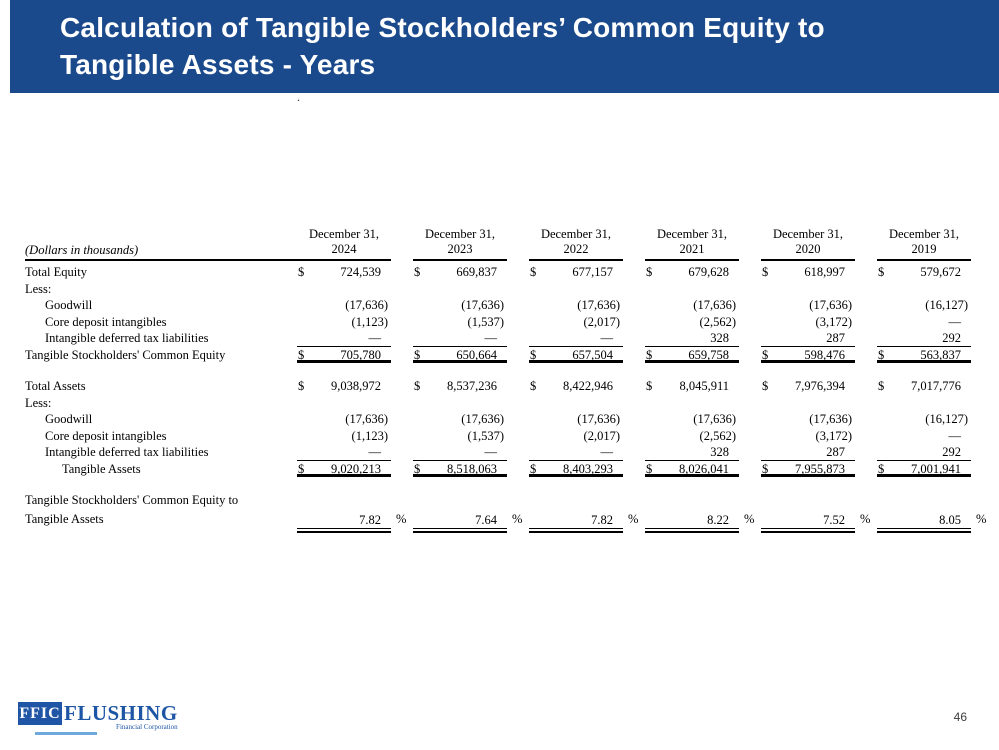 This screenshot has height=750, width=999. I want to click on cell-number: 8,403,293, so click(588, 468).